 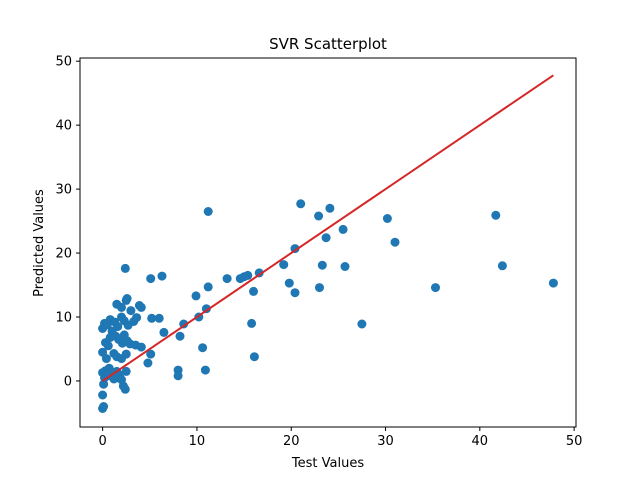 What do you see at coordinates (68, 381) in the screenshot?
I see `y-tick-label: 0` at bounding box center [68, 381].